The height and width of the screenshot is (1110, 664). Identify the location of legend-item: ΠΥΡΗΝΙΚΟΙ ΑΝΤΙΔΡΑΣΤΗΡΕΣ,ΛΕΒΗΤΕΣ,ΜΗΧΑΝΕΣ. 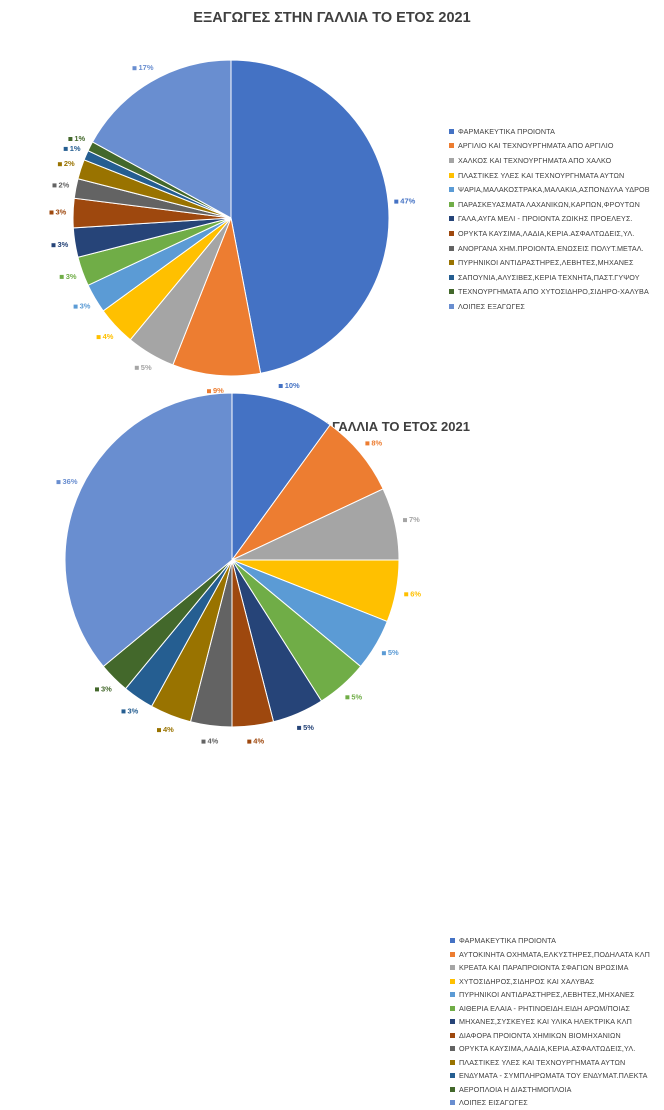
(550, 995).